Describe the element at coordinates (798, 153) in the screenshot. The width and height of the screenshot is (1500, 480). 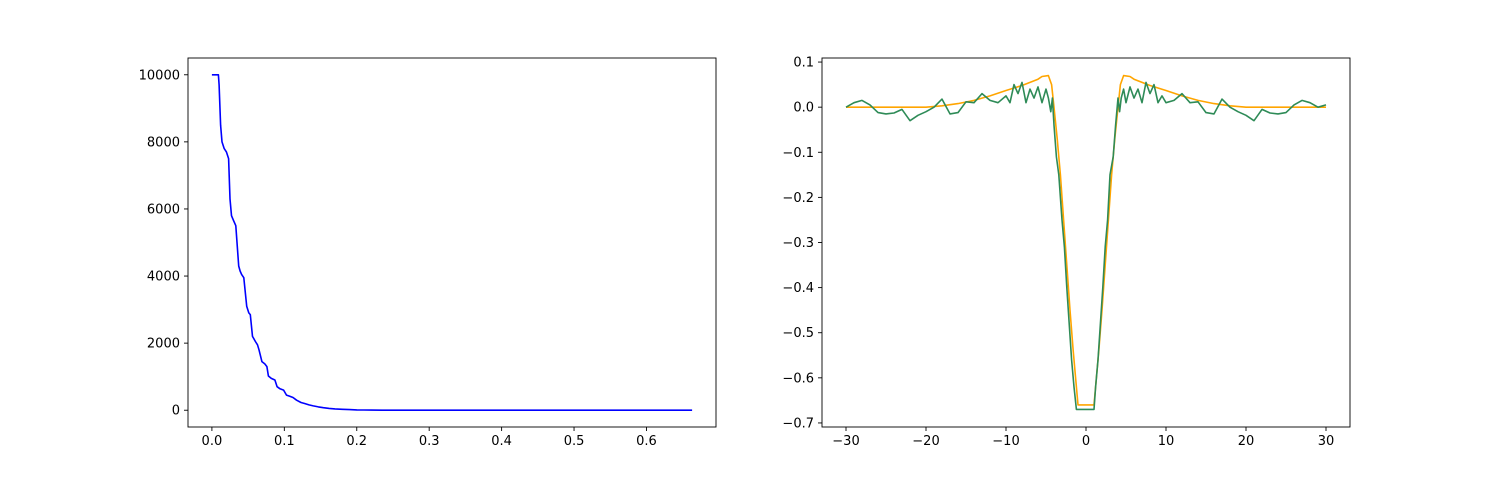
I see `y-tick-label: −0.1` at that location.